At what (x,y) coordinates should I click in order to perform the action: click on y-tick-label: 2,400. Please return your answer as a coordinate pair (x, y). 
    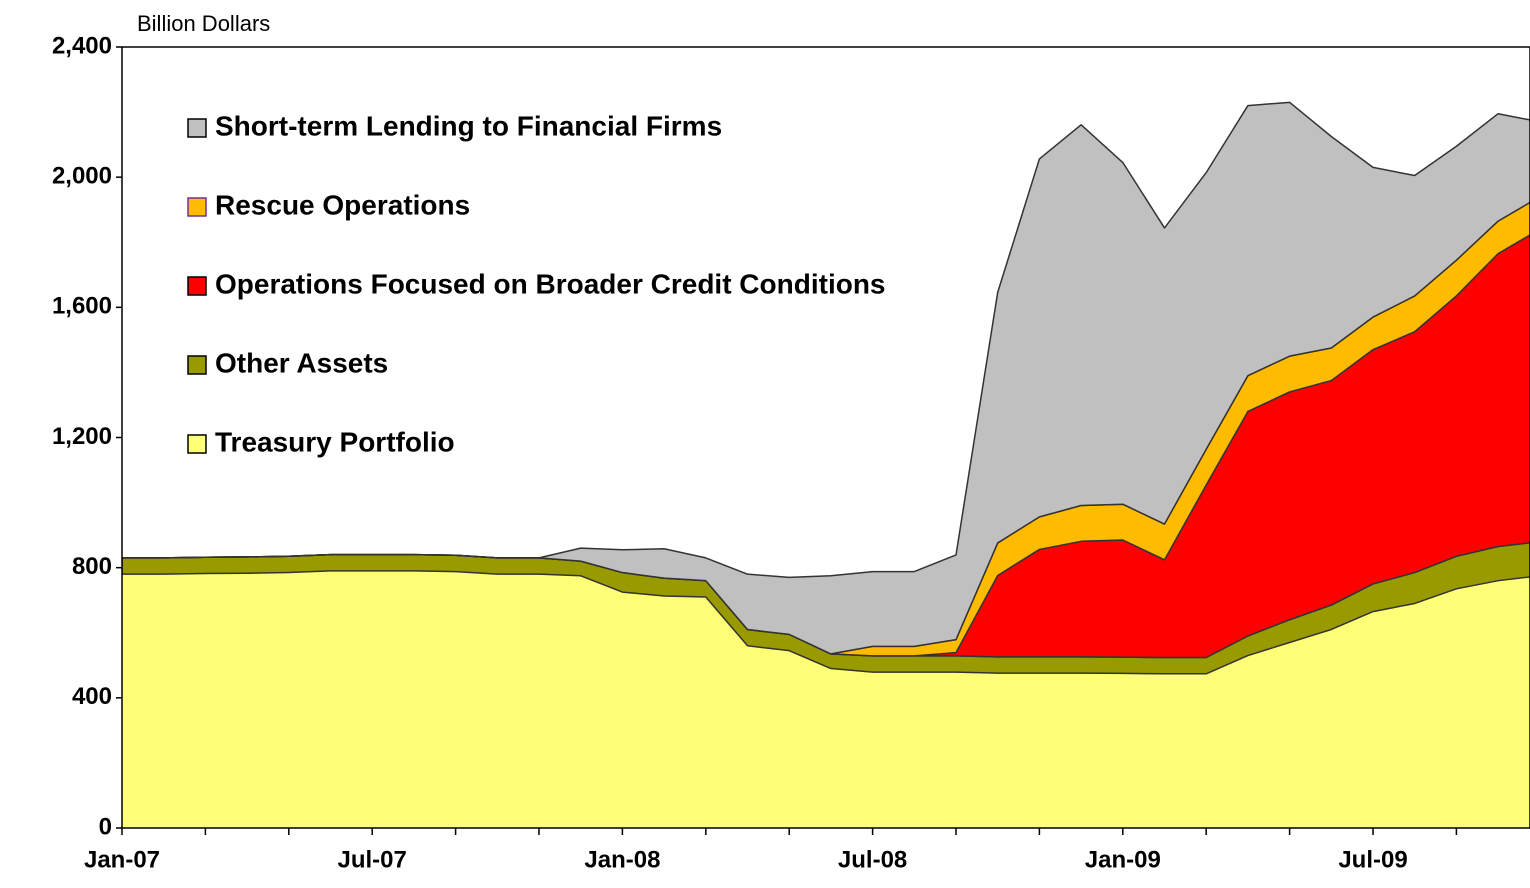
    Looking at the image, I should click on (82, 45).